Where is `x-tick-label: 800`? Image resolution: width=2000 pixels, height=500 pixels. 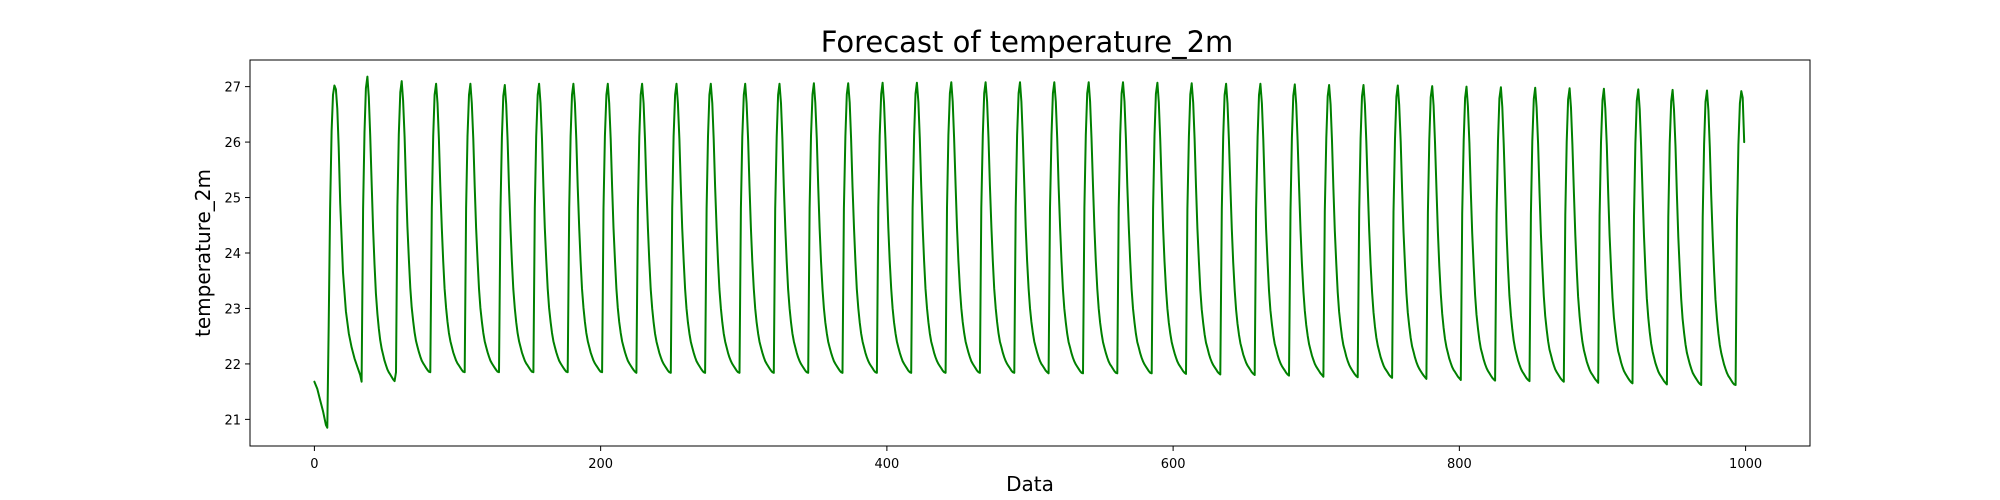
x-tick-label: 800 is located at coordinates (1459, 464).